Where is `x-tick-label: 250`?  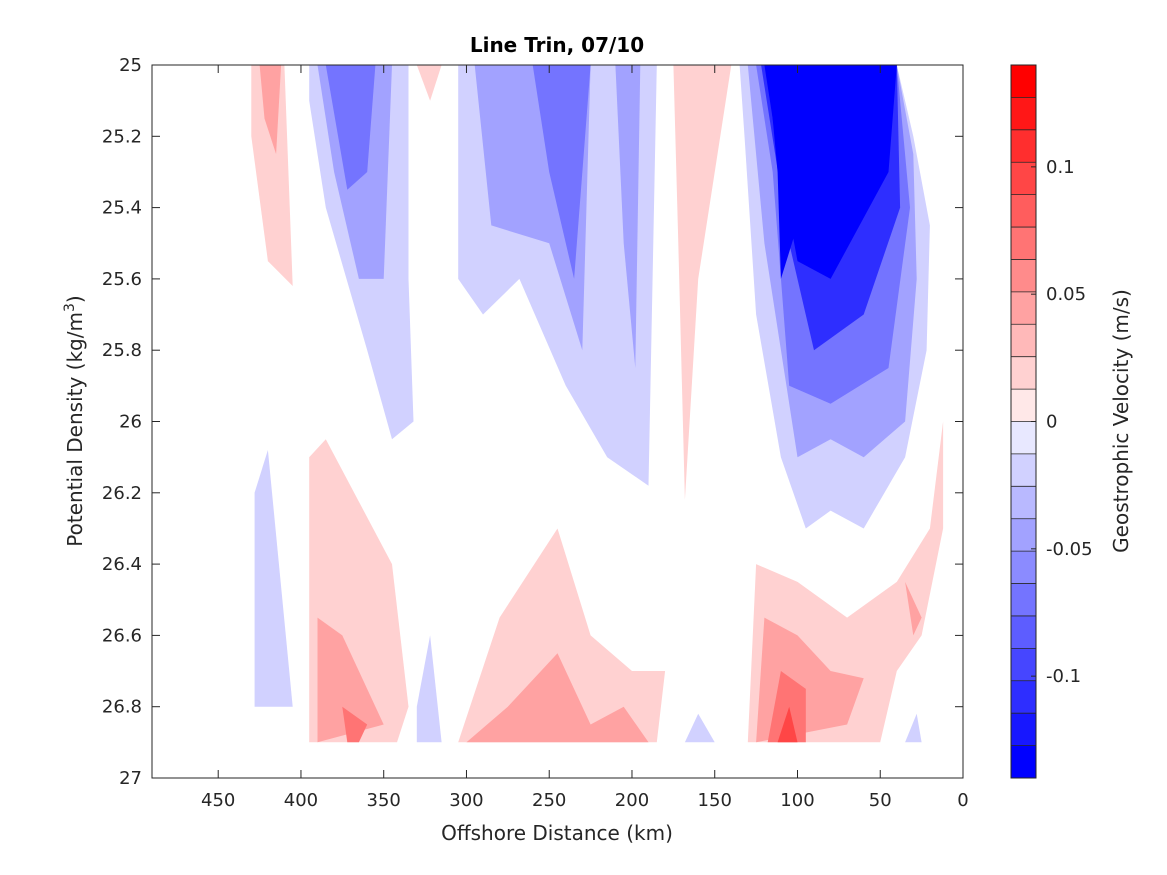 x-tick-label: 250 is located at coordinates (549, 800).